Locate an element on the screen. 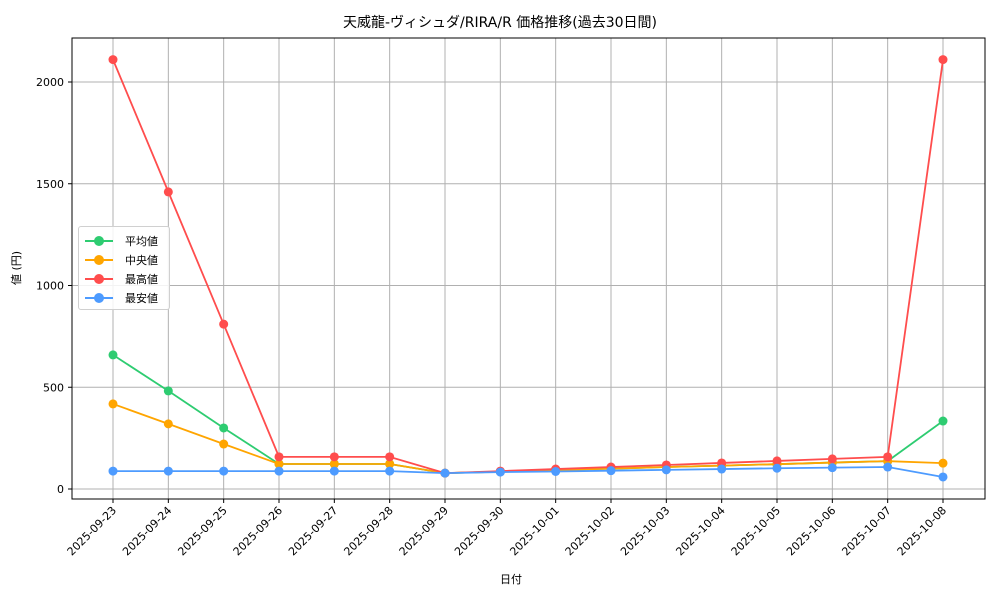  x-tick-label: 2025-10-03 is located at coordinates (645, 531).